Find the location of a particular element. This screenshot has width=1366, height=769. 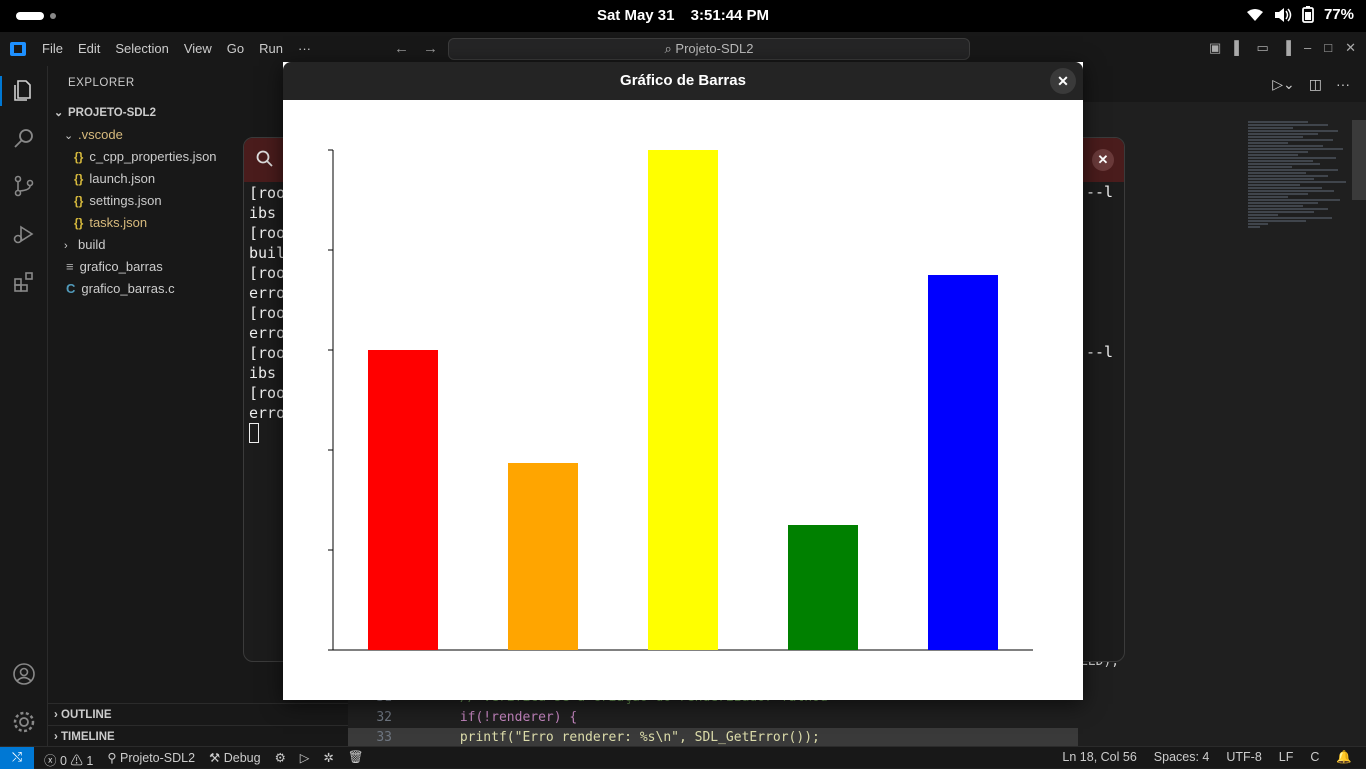

build-gear-icon: ⚙ is located at coordinates (280, 758).